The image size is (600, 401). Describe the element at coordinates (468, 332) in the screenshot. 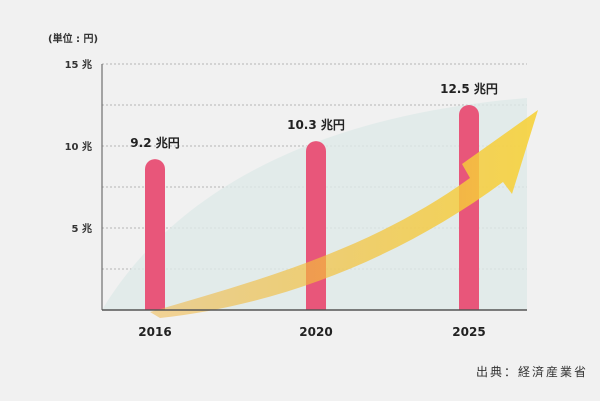

I see `x-tick-label-2025: 2025` at that location.